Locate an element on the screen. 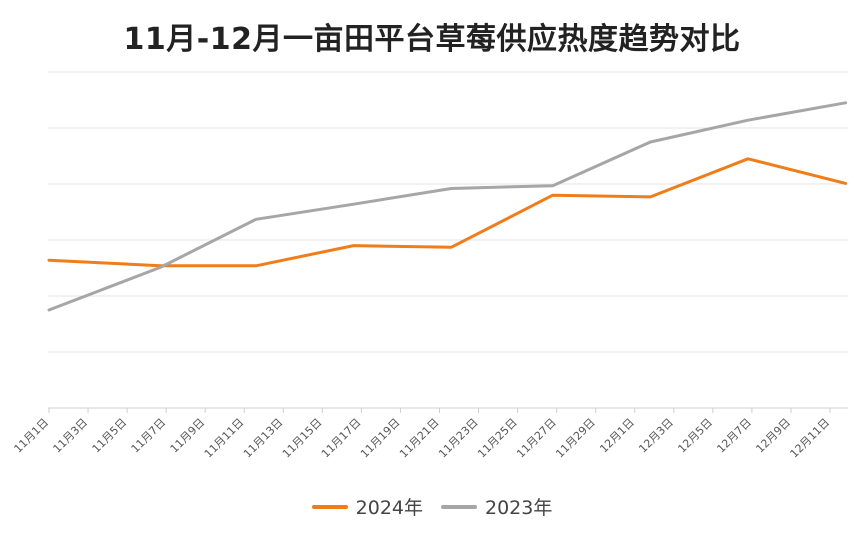  x-tick-label: 11月25日 is located at coordinates (497, 438).